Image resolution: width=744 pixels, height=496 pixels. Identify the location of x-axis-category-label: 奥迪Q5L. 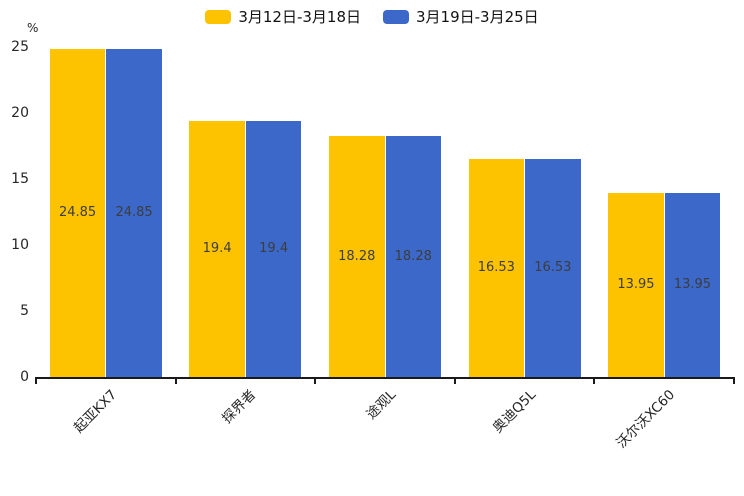
(514, 411).